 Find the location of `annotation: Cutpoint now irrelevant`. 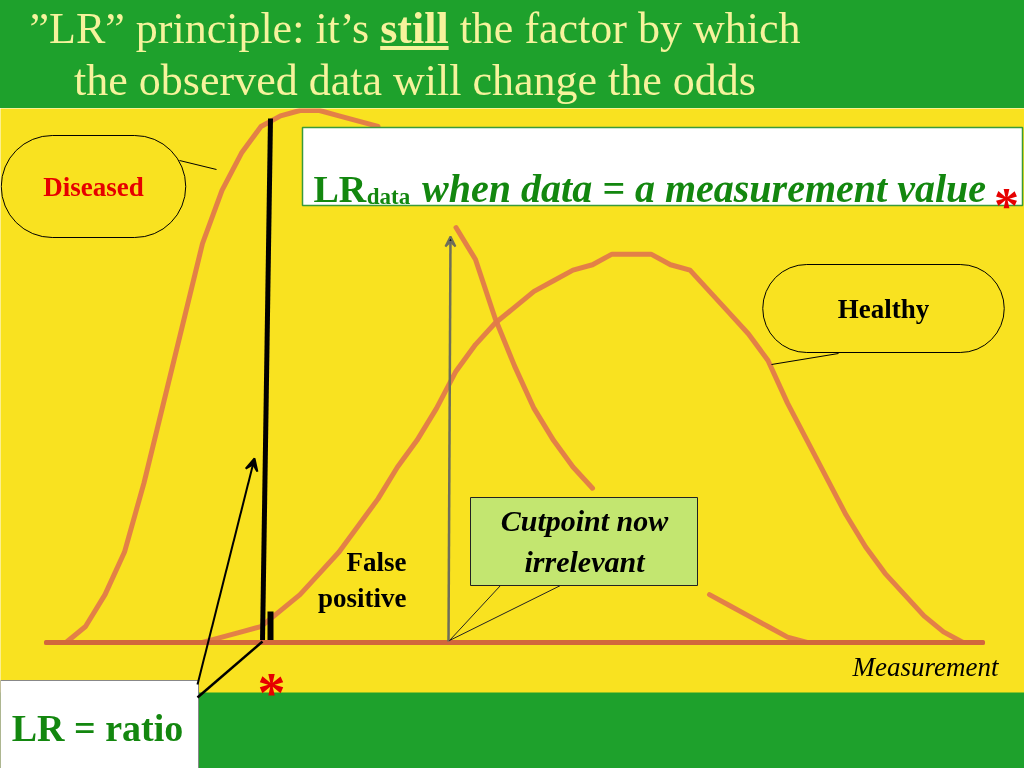

annotation: Cutpoint now irrelevant is located at coordinates (585, 540).